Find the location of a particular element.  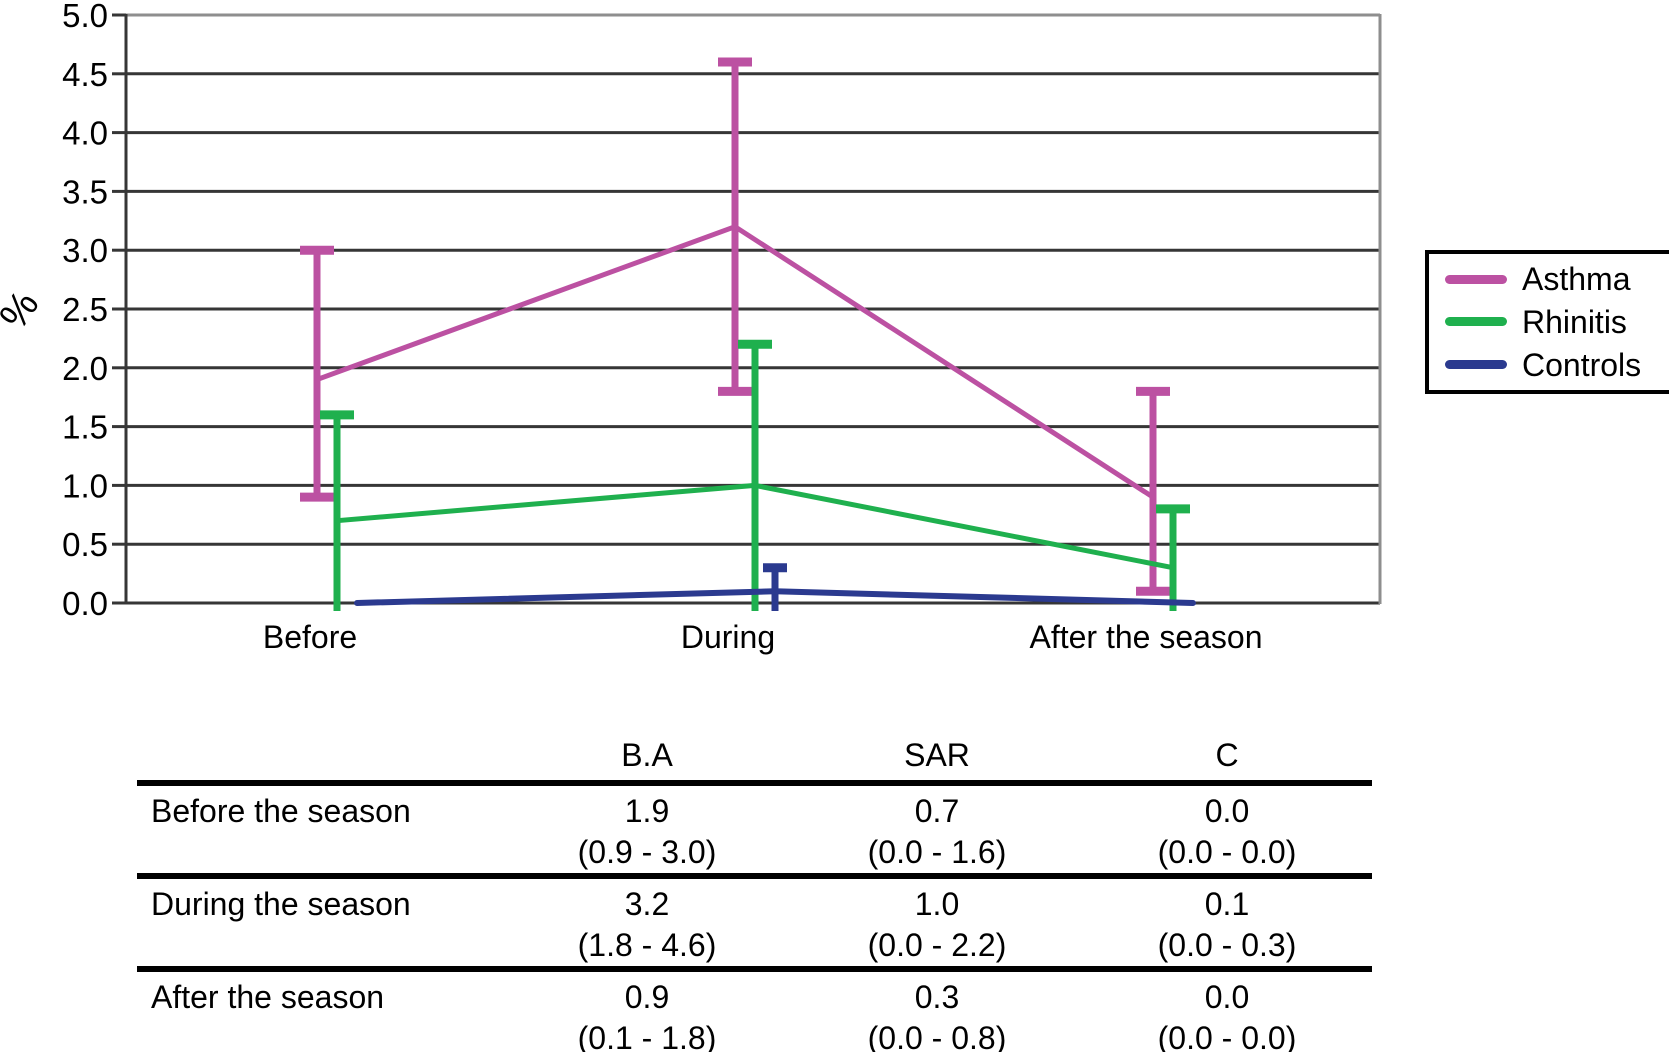

x-category-label: During is located at coordinates (728, 637).